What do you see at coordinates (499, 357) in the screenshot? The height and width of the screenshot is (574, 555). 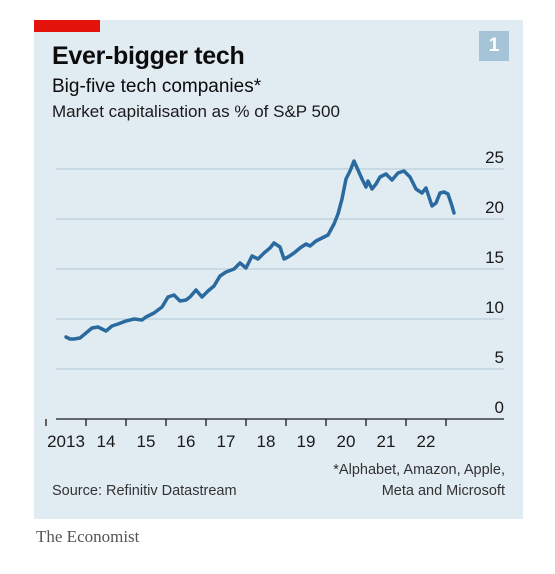 I see `y-tick-label: 5` at bounding box center [499, 357].